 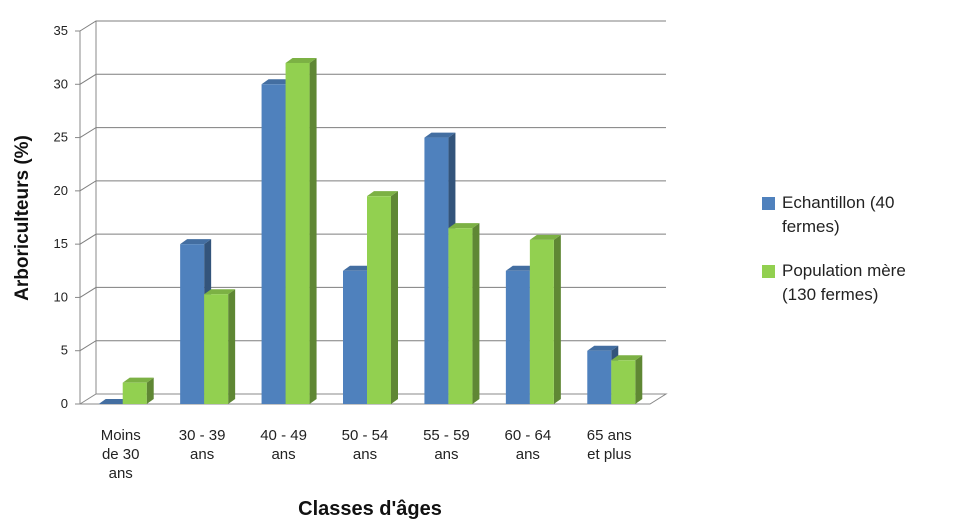 I want to click on y-axis-title: Arboriculteurs (%), so click(x=22, y=218).